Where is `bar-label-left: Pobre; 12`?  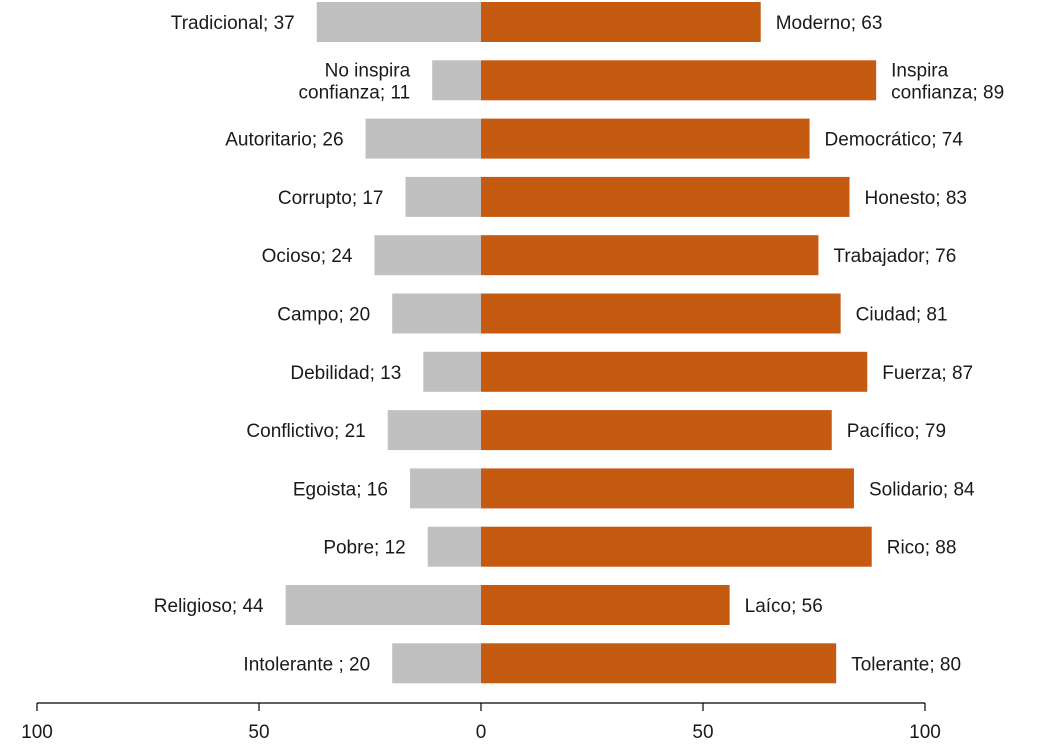
bar-label-left: Pobre; 12 is located at coordinates (364, 548).